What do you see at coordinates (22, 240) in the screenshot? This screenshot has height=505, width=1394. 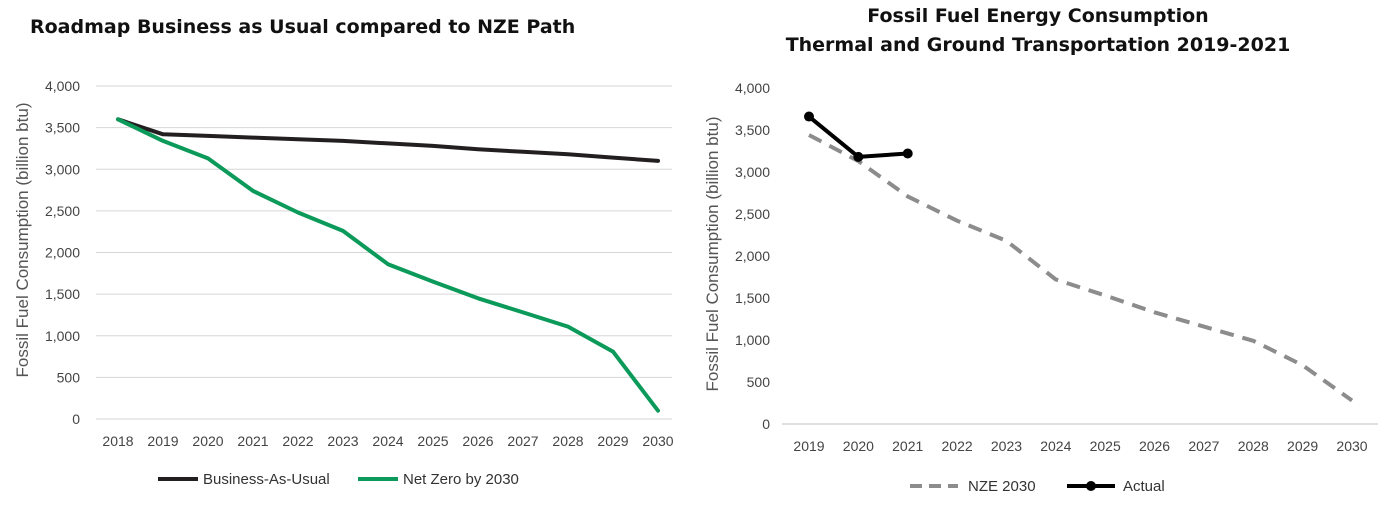 I see `left-y-axis-label: Fossil Fuel Consumption (billion btu)` at bounding box center [22, 240].